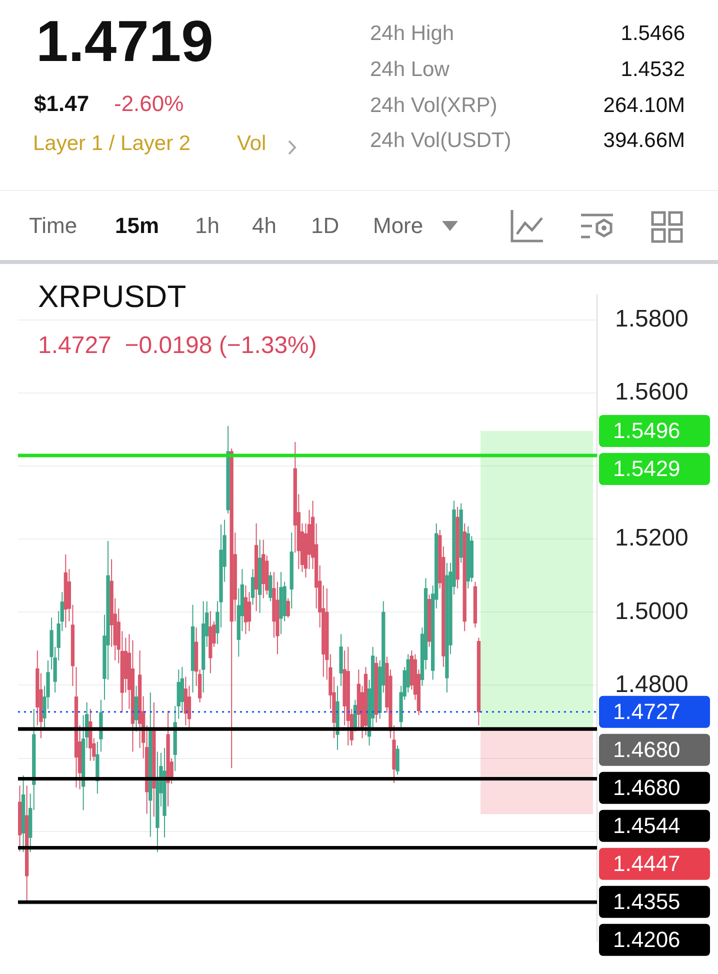 The width and height of the screenshot is (718, 974). Describe the element at coordinates (651, 319) in the screenshot. I see `y-tick-label: 1.5800` at that location.